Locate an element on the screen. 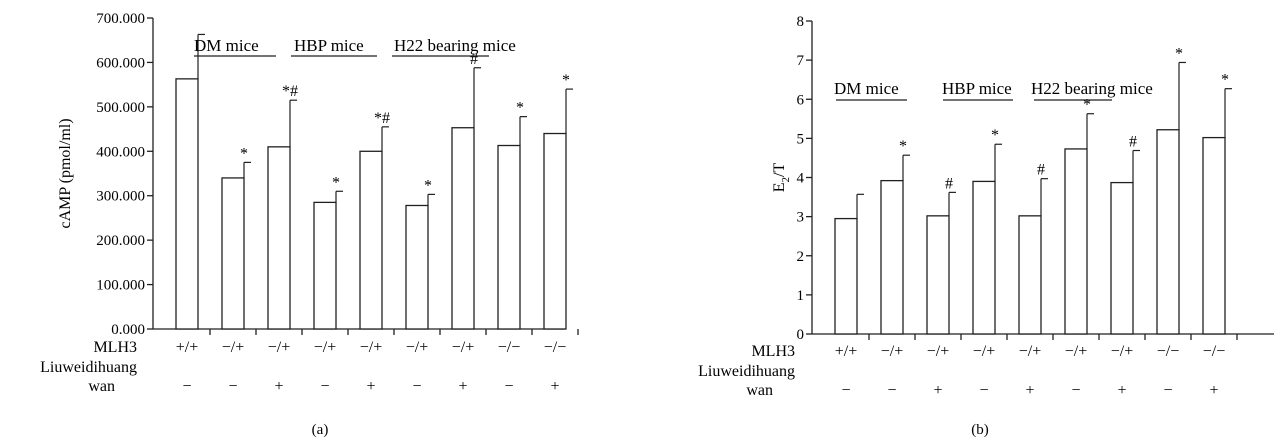 Image resolution: width=1277 pixels, height=442 pixels. panel-b-row-label-liuweidihuang: Liuweidihuang is located at coordinates (746, 371).